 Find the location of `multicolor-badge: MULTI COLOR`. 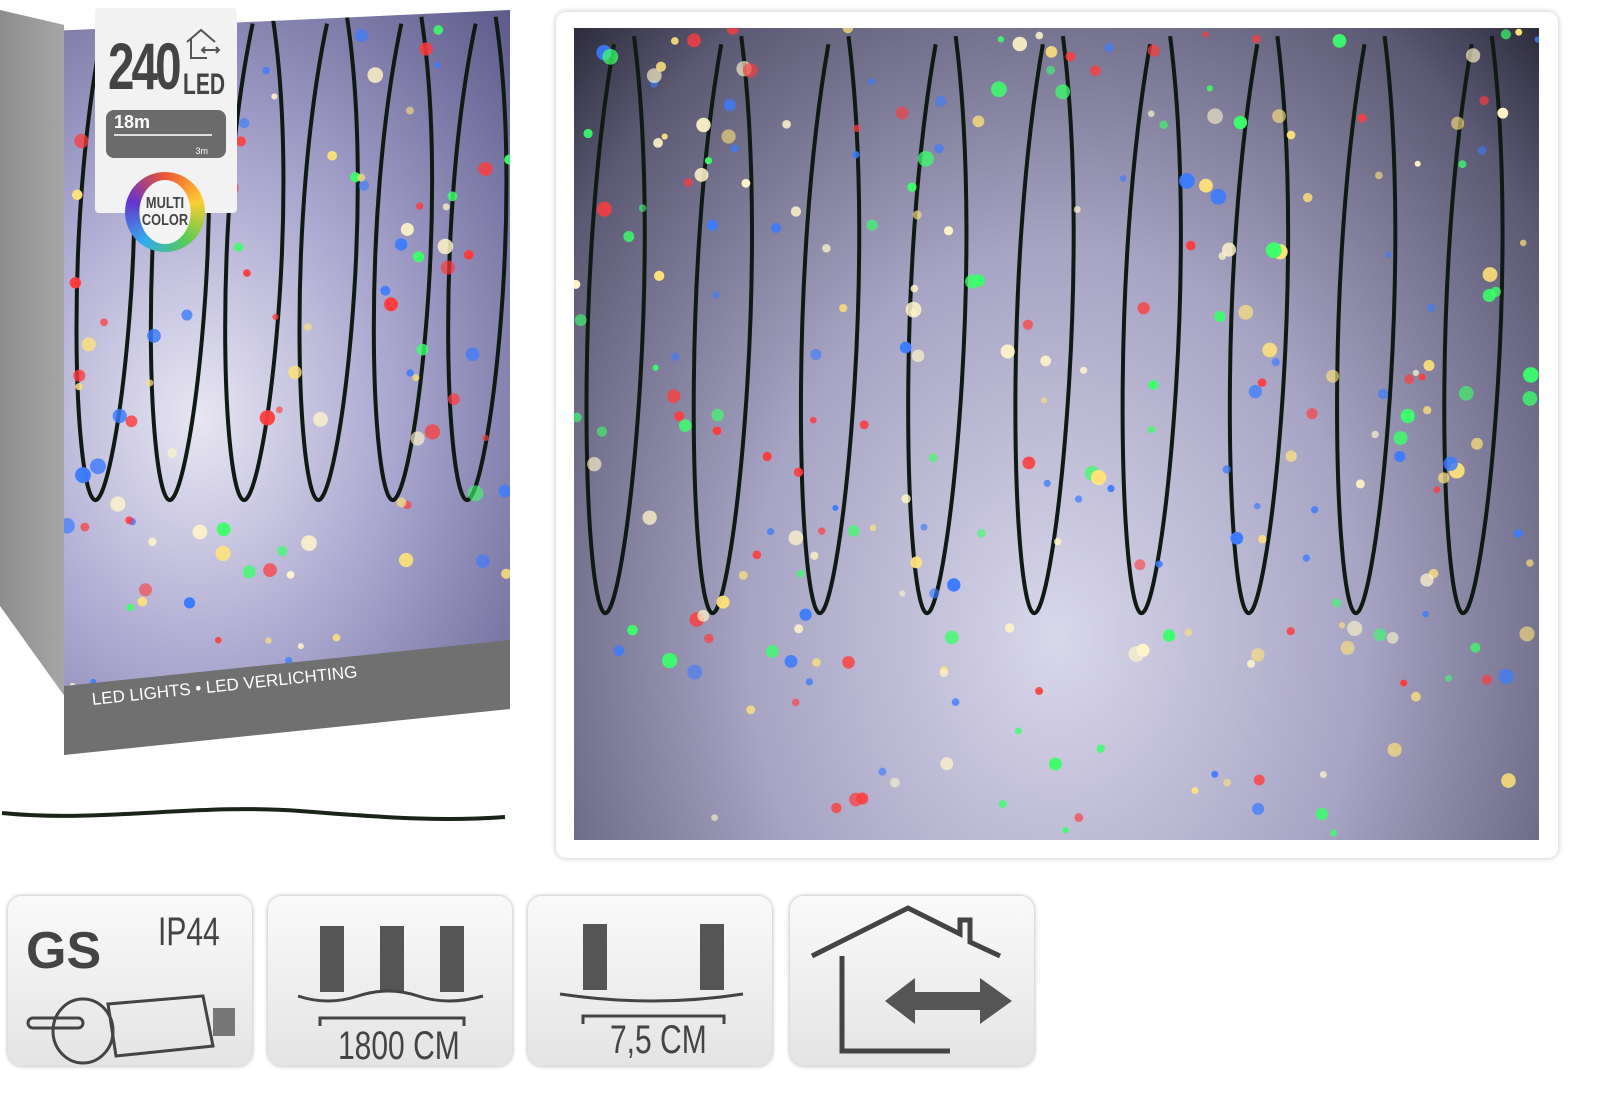

multicolor-badge: MULTI COLOR is located at coordinates (165, 212).